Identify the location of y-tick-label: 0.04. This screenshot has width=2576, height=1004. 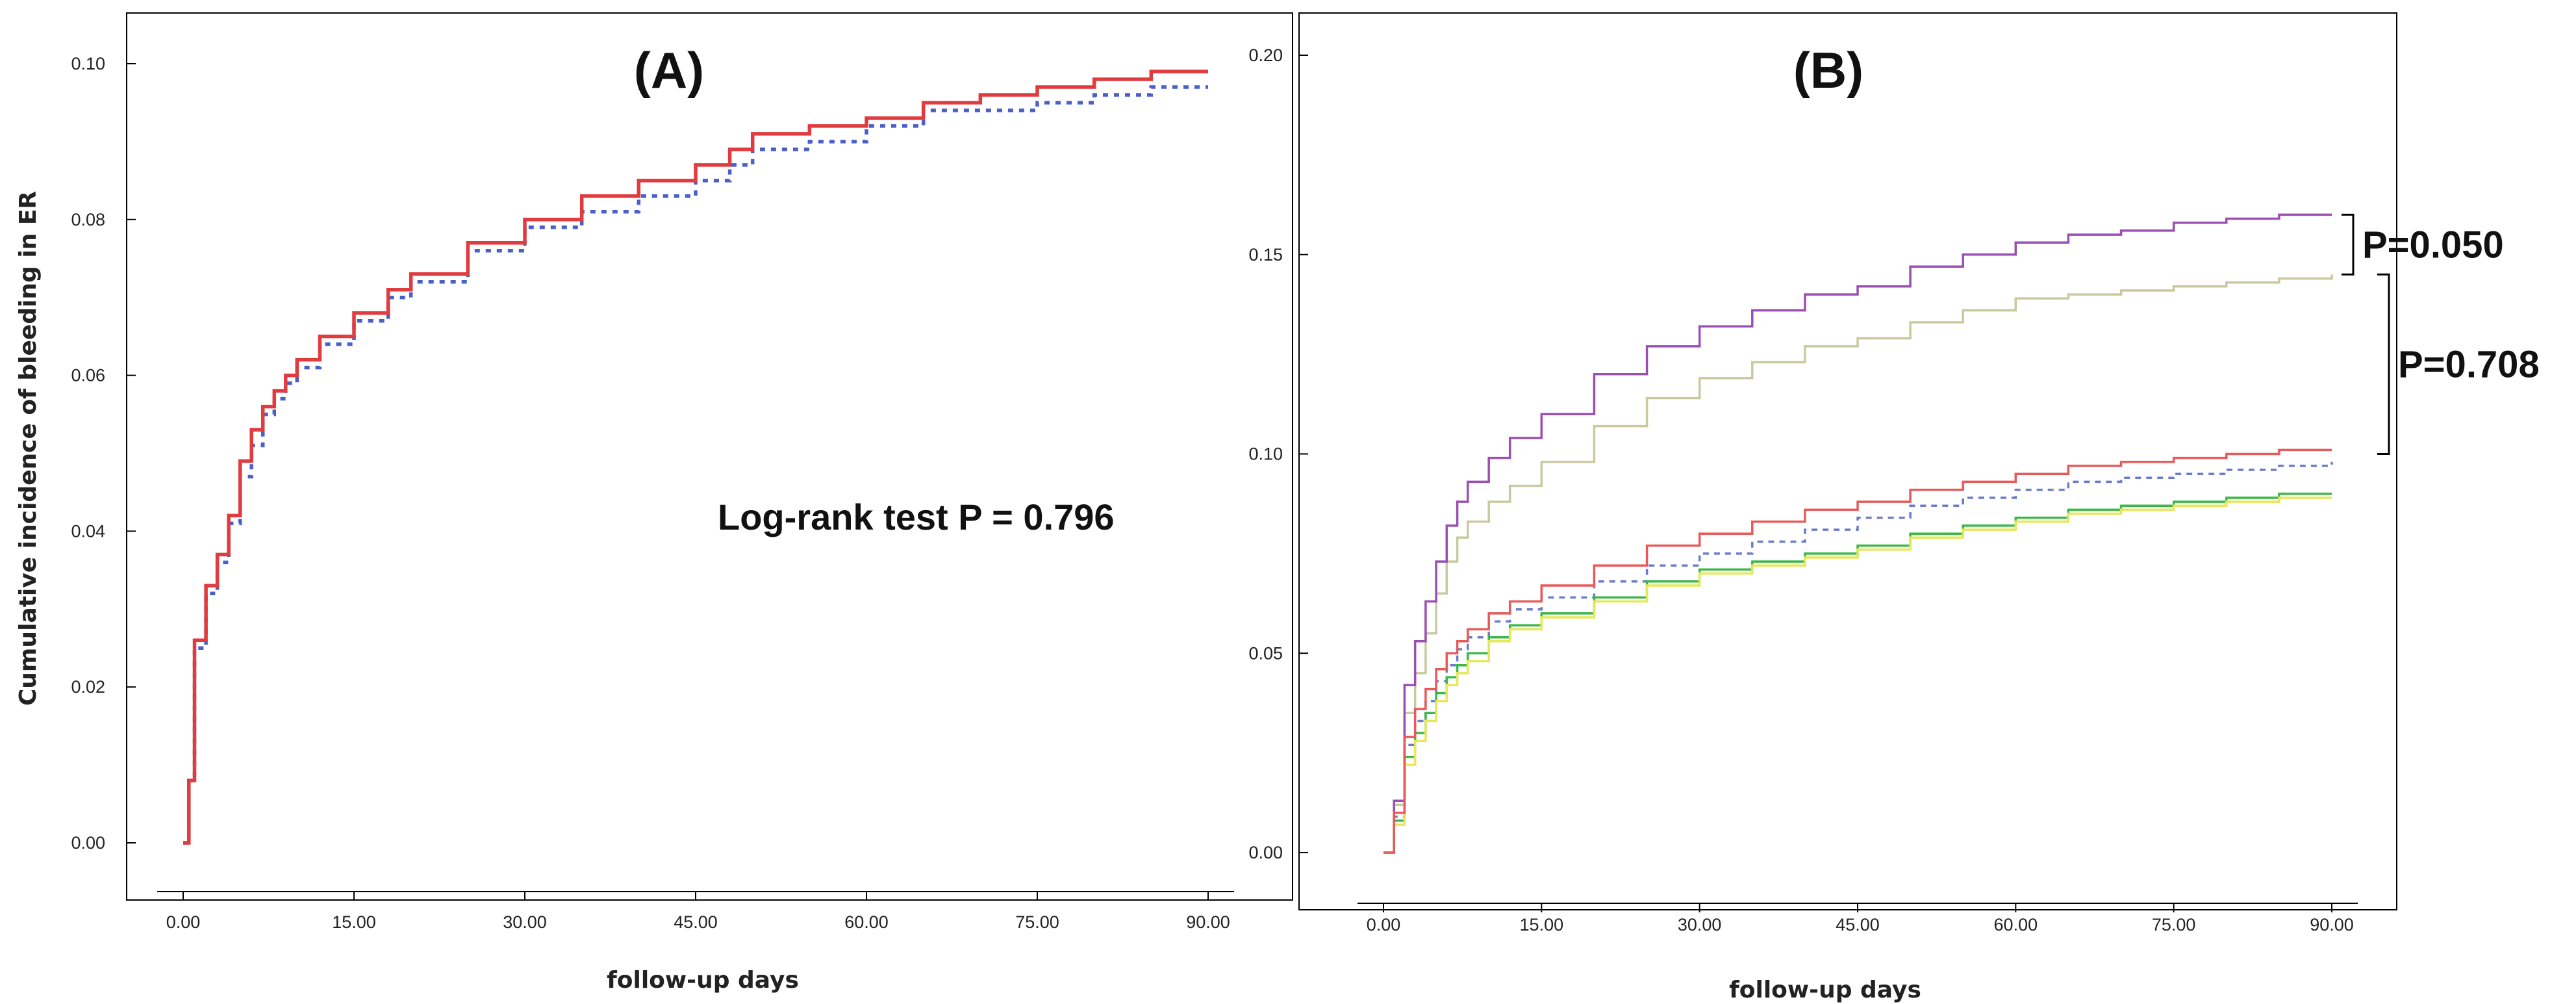
(88, 531).